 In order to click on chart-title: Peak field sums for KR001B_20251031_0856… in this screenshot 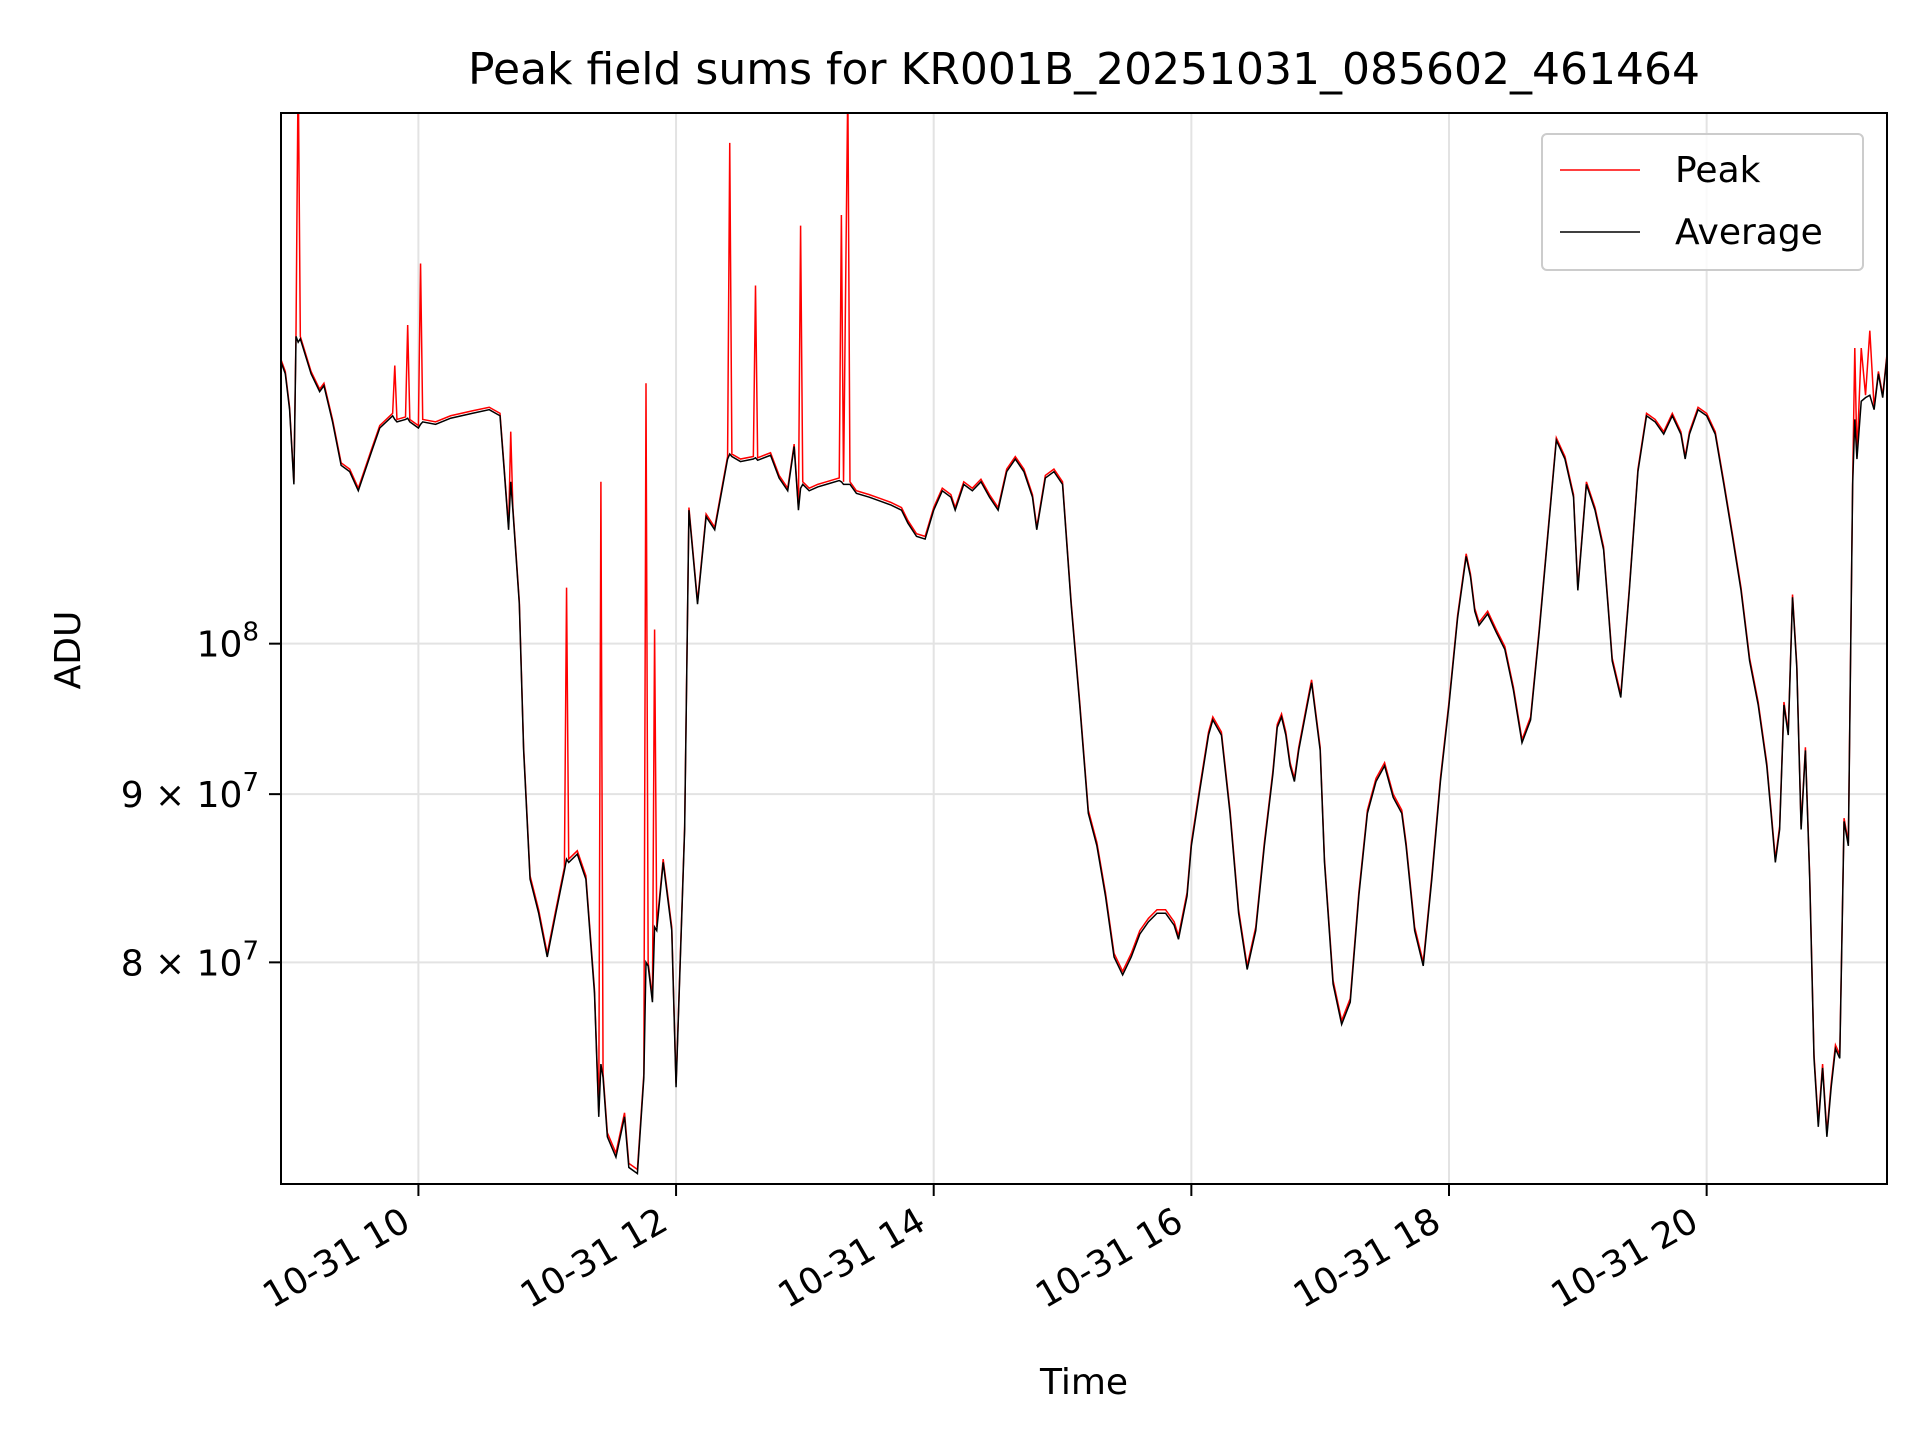, I will do `click(1084, 69)`.